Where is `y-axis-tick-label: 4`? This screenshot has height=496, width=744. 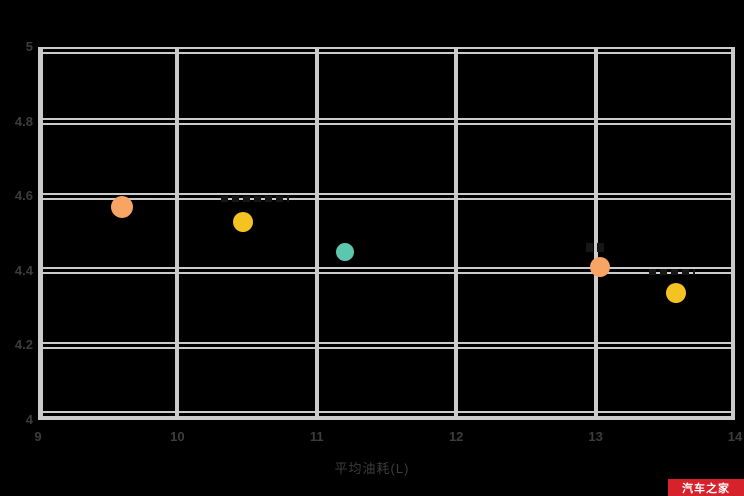 y-axis-tick-label: 4 is located at coordinates (29, 419).